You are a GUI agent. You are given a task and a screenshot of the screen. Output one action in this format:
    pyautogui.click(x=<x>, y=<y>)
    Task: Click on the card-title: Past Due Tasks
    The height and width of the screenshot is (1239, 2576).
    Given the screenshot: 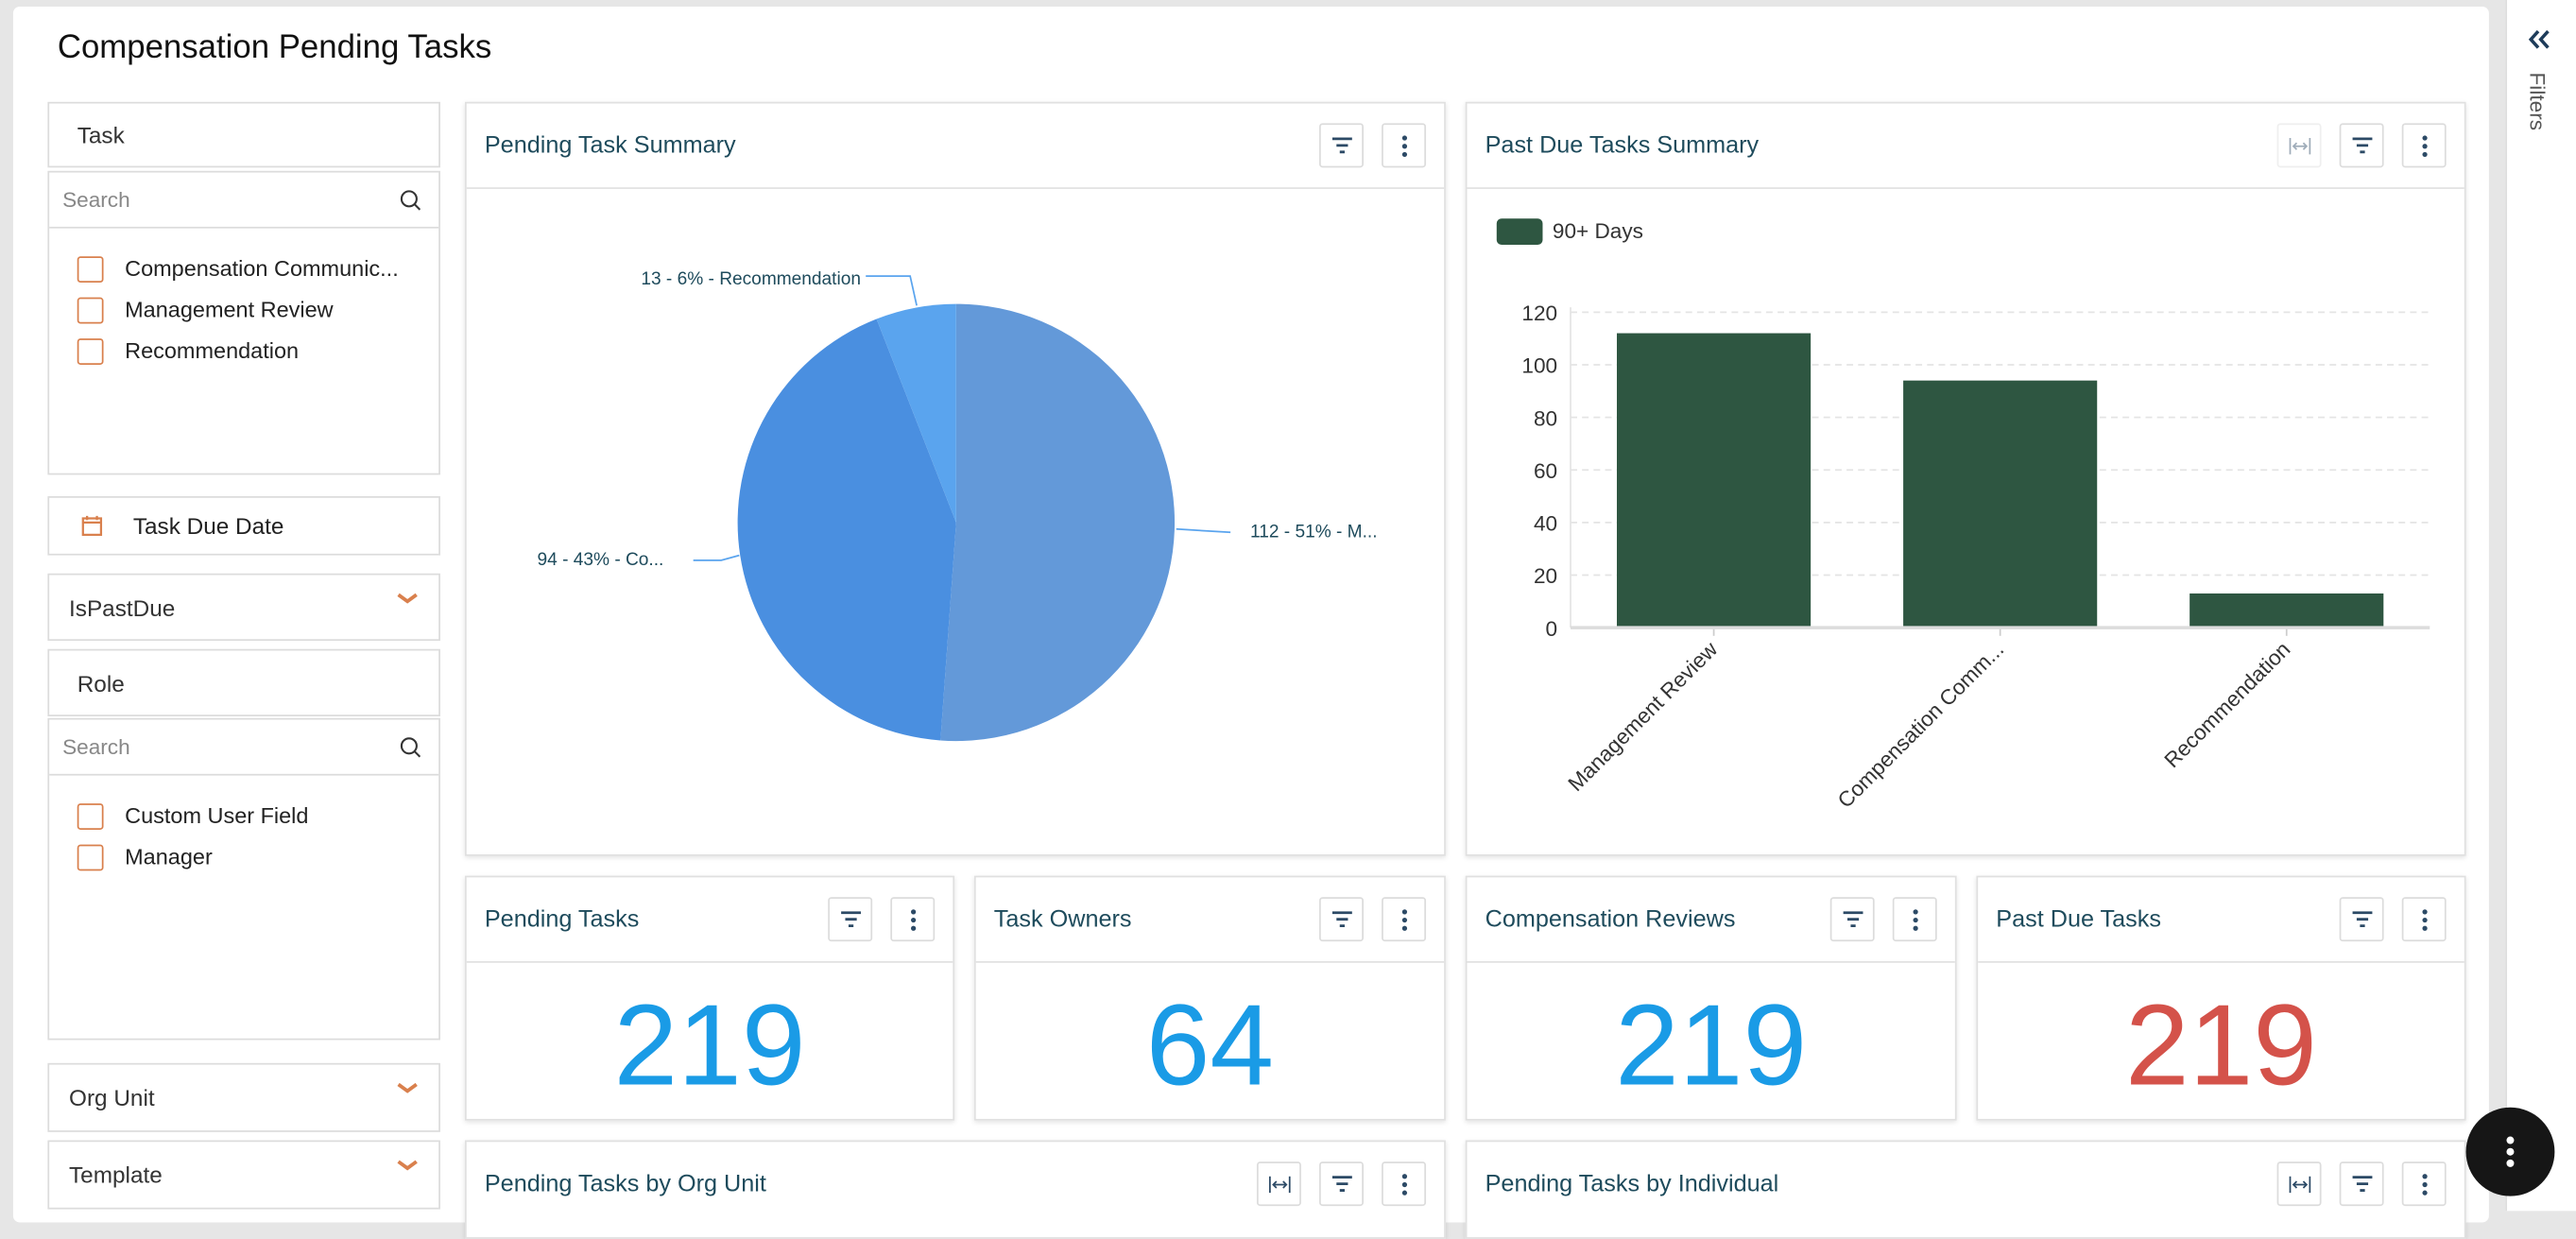 What is the action you would take?
    pyautogui.click(x=2078, y=919)
    